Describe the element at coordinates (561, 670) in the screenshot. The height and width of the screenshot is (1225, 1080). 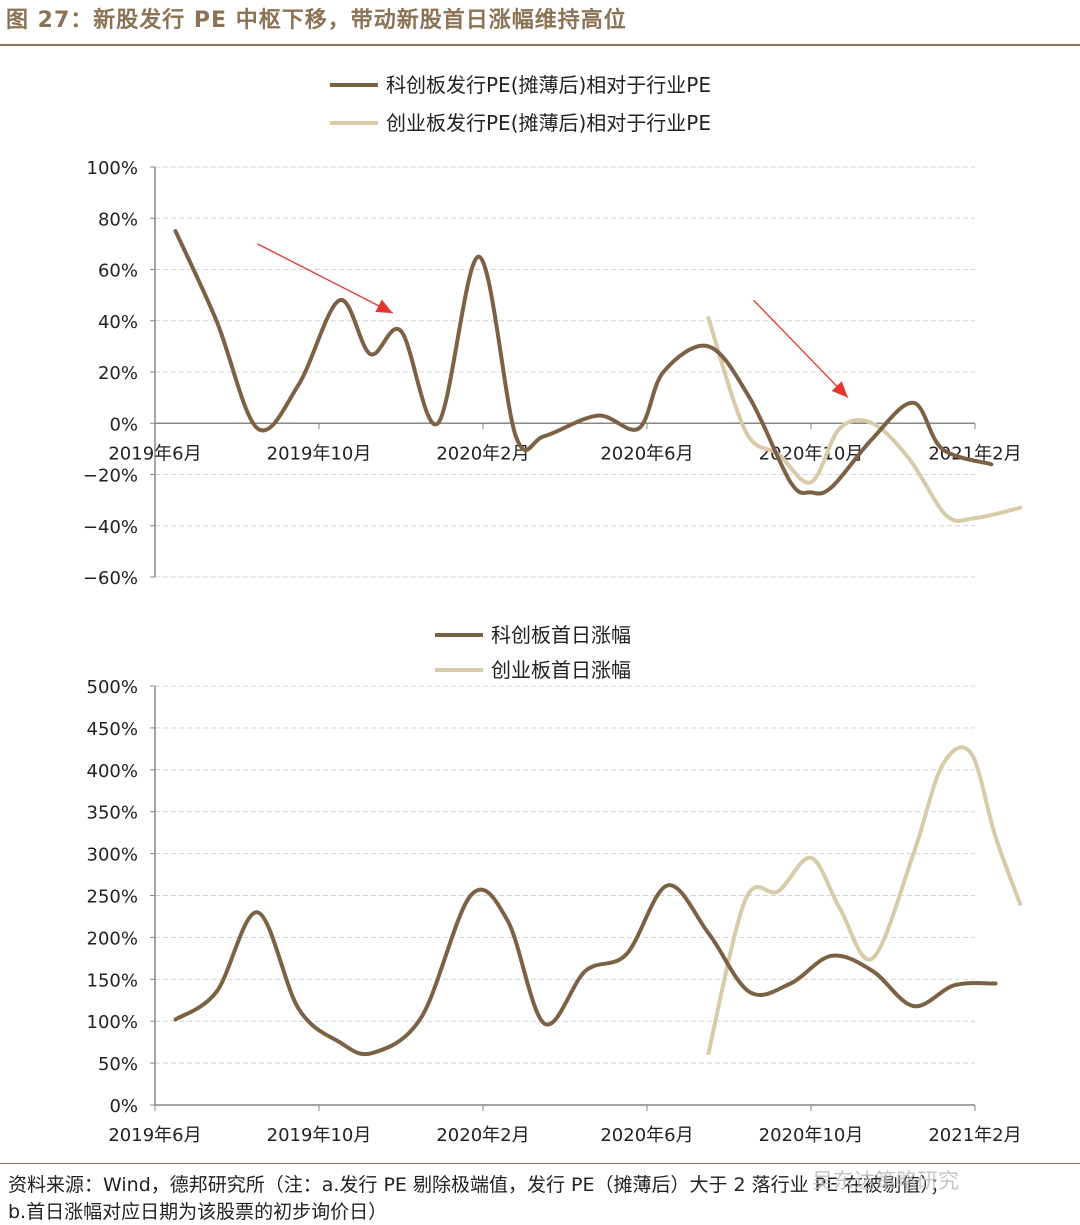
I see `legend-label-2: 创业板首日涨幅` at that location.